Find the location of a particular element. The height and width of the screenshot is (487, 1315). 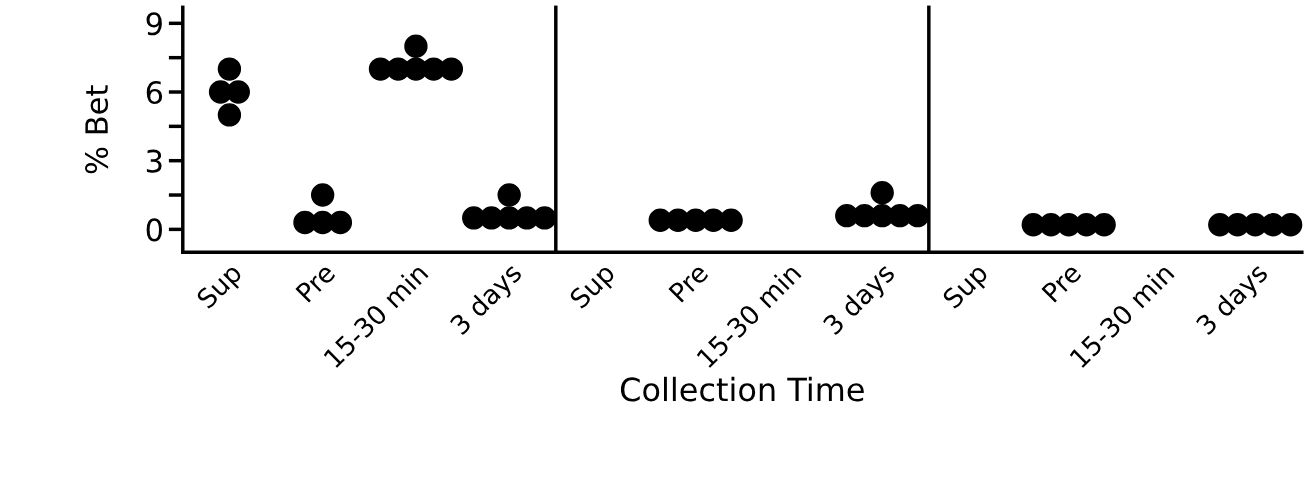

x-axis-title: Collection Time is located at coordinates (742, 389).